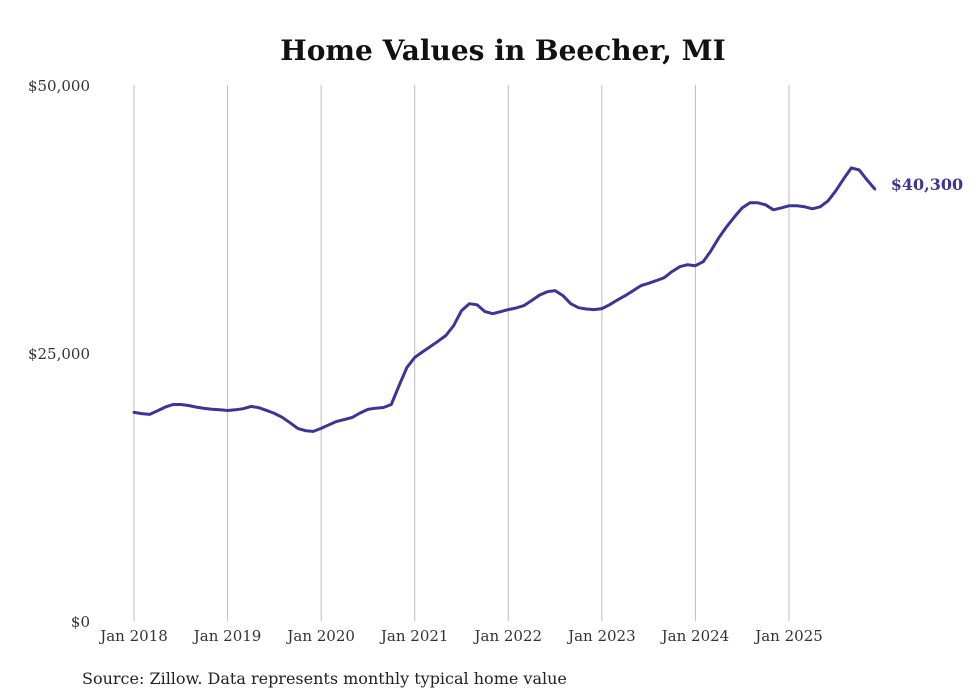  What do you see at coordinates (927, 184) in the screenshot?
I see `end-value-label: $40,300` at bounding box center [927, 184].